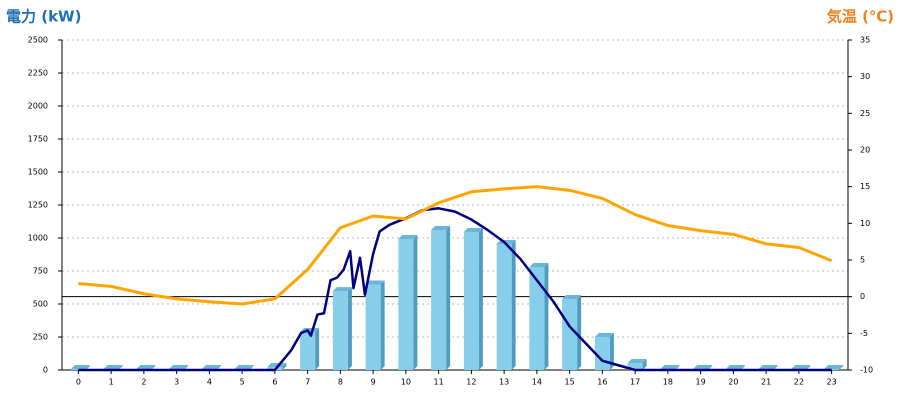 This screenshot has width=900, height=404. Describe the element at coordinates (38, 238) in the screenshot. I see `y-tick-label: 1000` at that location.